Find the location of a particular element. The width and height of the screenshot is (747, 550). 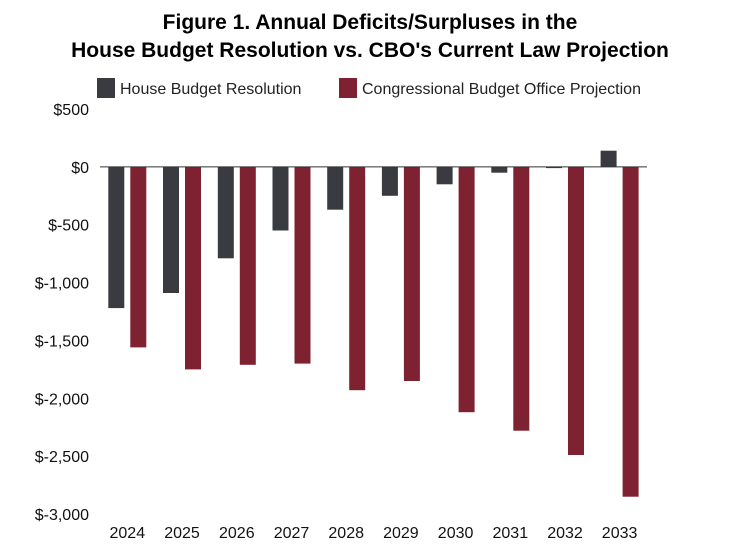

bar-cbo-2031 is located at coordinates (521, 298).